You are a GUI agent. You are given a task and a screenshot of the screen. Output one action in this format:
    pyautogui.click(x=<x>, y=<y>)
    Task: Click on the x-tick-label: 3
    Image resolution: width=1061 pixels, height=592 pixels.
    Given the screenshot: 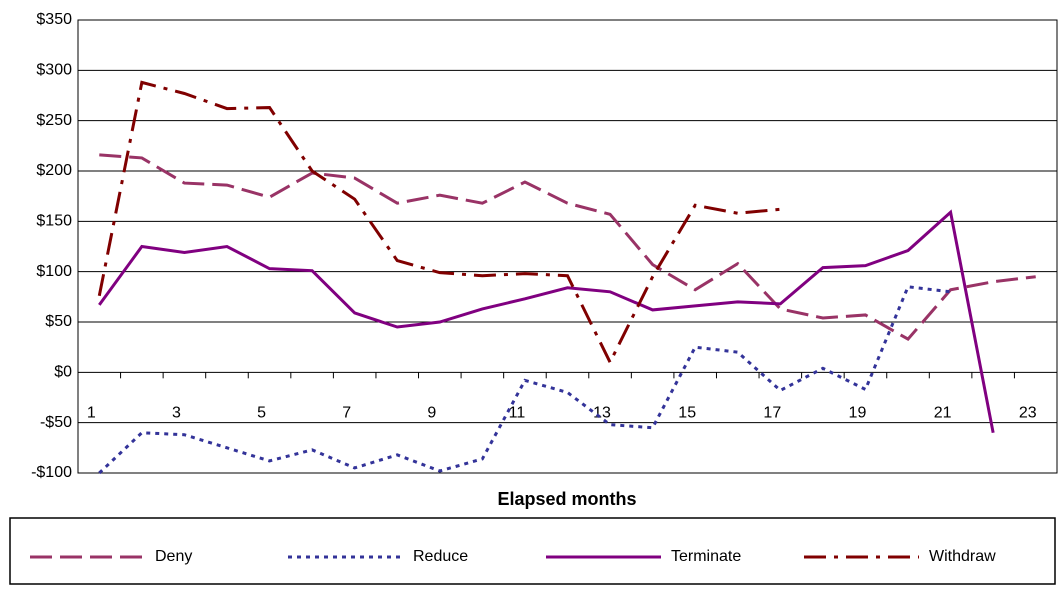 What is the action you would take?
    pyautogui.click(x=176, y=413)
    